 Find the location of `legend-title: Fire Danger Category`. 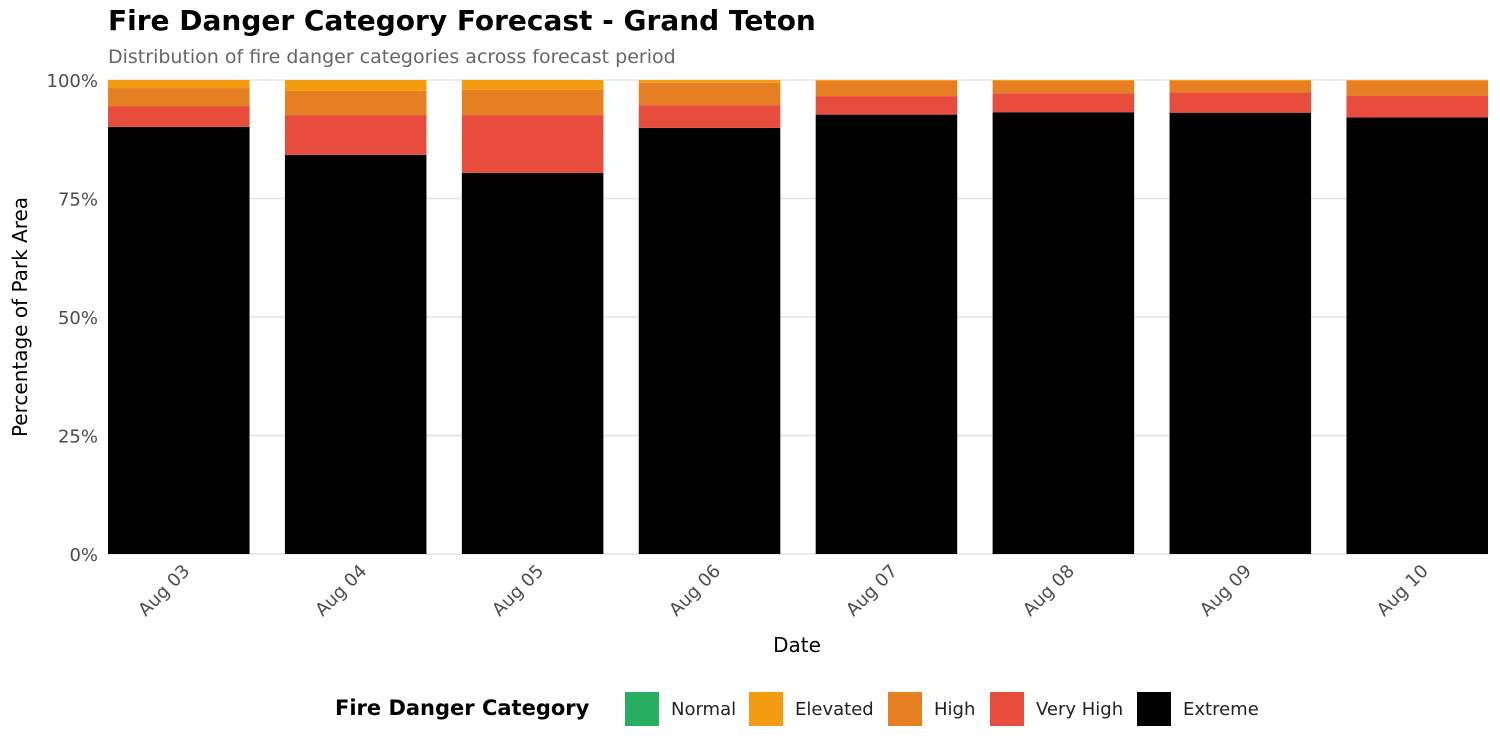

legend-title: Fire Danger Category is located at coordinates (462, 708).